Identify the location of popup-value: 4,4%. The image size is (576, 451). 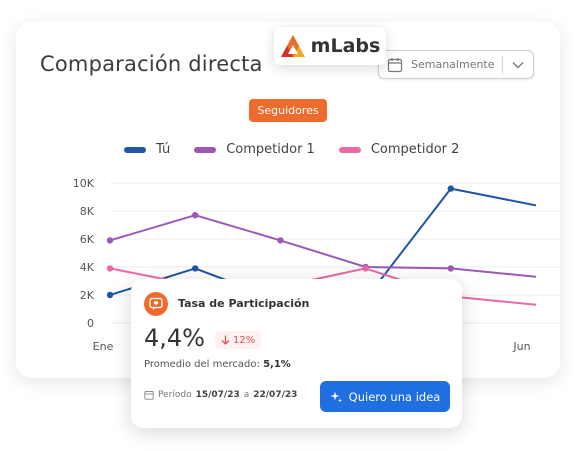
(174, 338).